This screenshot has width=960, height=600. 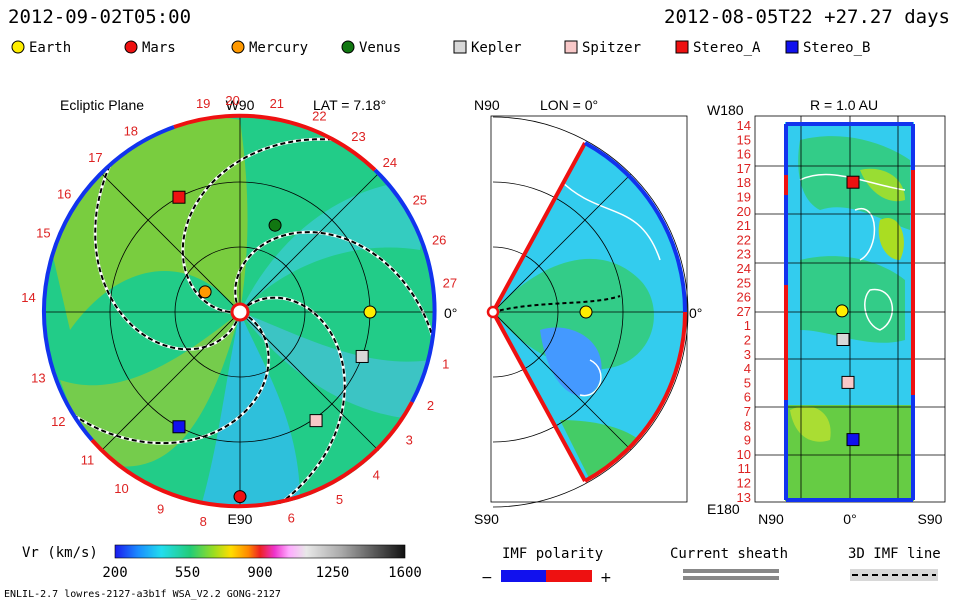 I want to click on day-label-27: 27, so click(x=450, y=283).